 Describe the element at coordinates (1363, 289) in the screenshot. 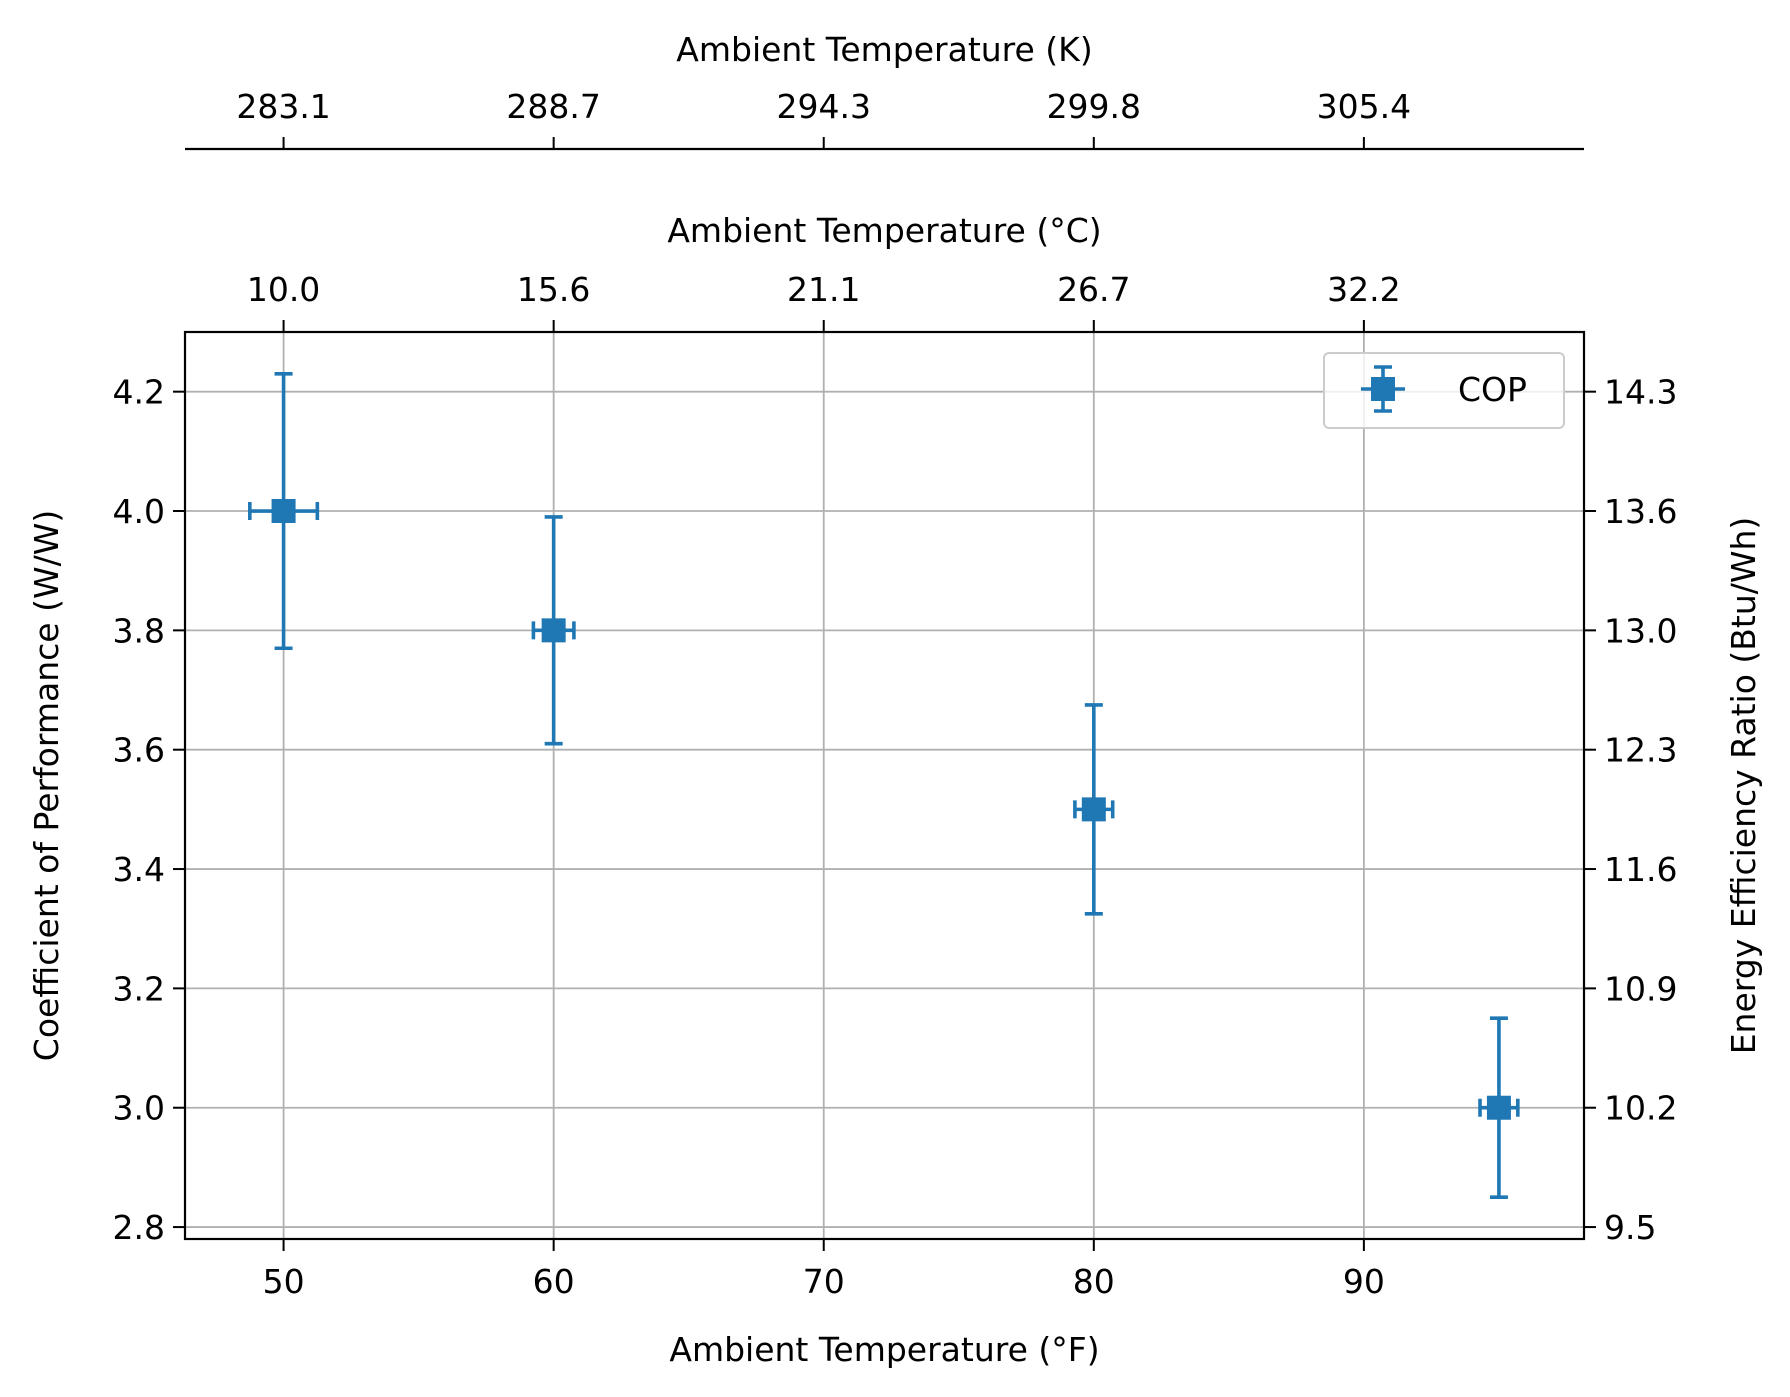

I see `celsius-tick-label: 32.2` at that location.